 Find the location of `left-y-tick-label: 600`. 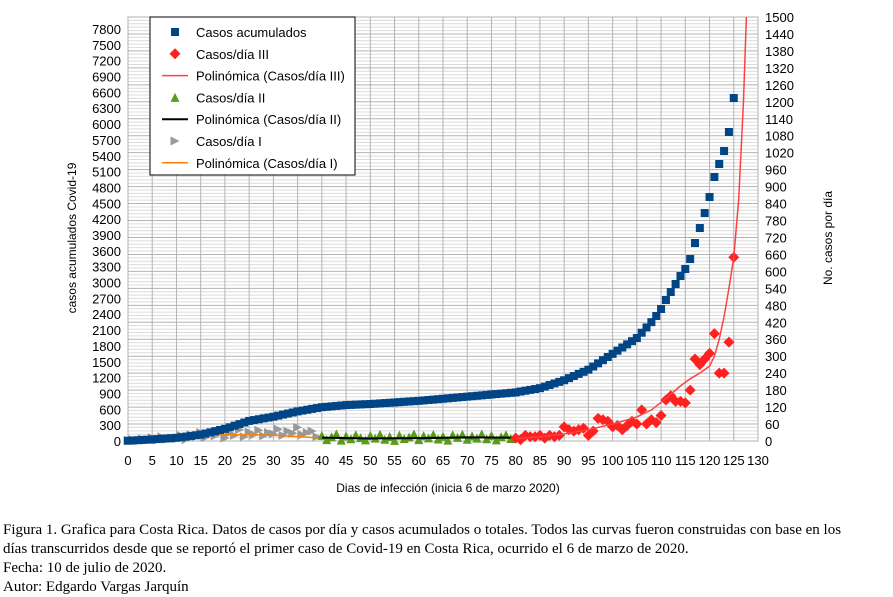

left-y-tick-label: 600 is located at coordinates (110, 409).